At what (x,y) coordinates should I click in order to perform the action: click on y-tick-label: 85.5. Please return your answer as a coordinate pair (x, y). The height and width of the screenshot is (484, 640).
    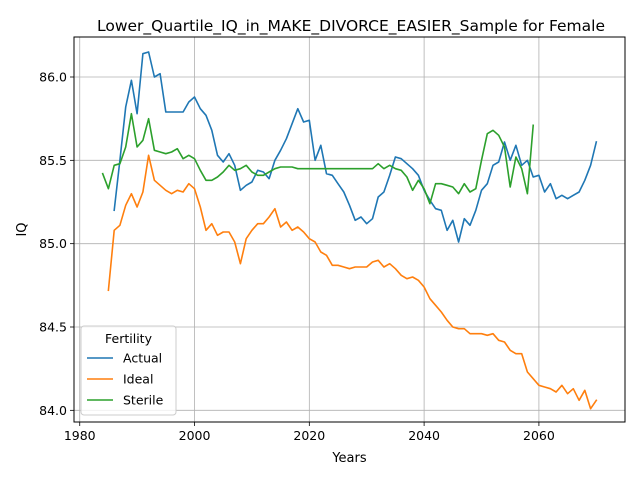
    Looking at the image, I should click on (53, 160).